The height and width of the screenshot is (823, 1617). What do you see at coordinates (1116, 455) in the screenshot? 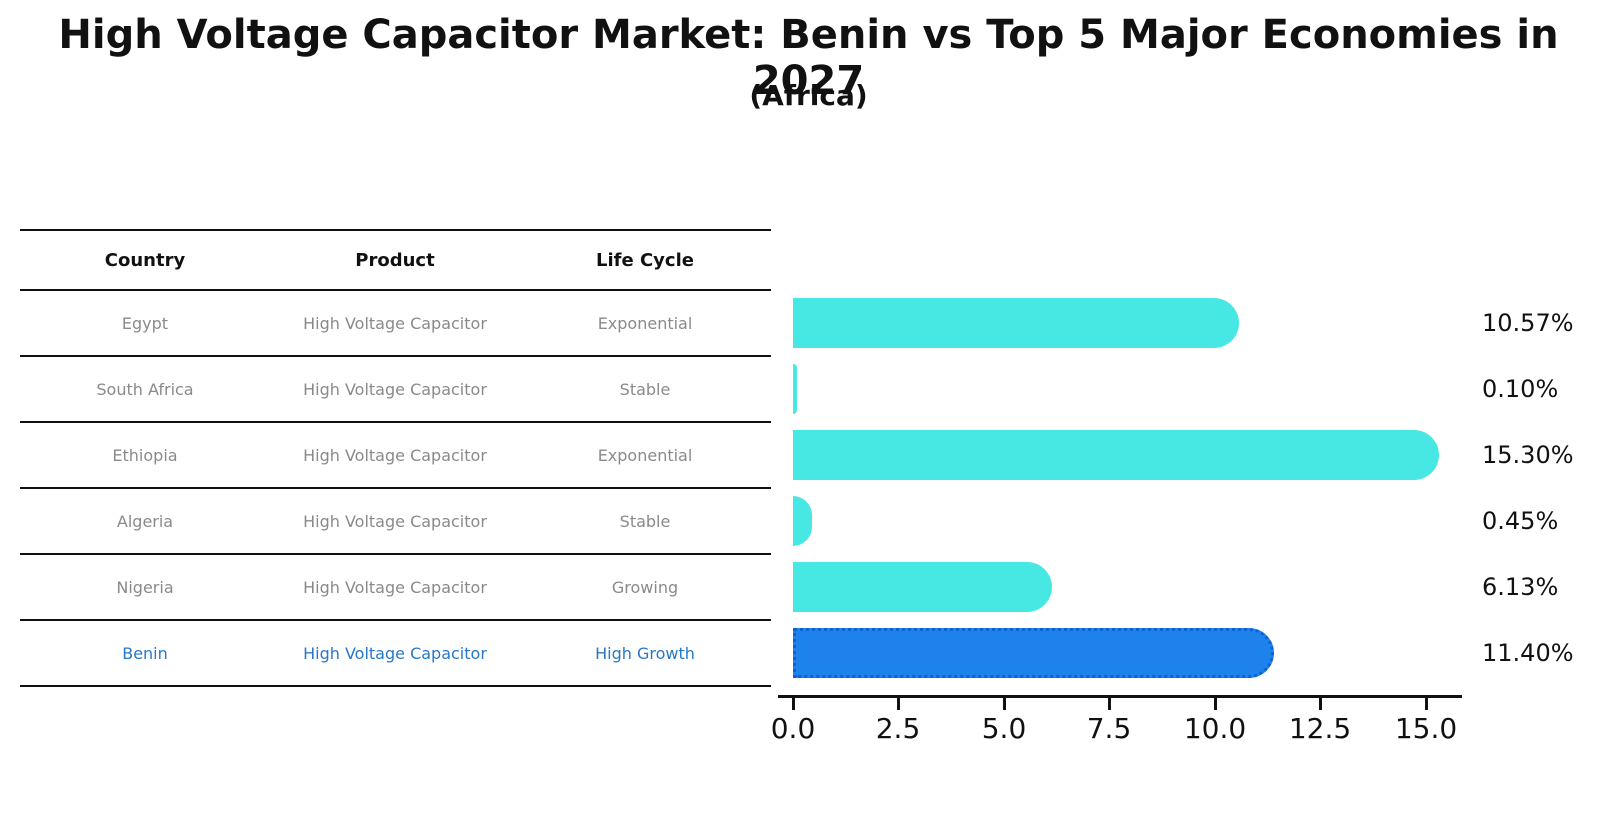
I see `bar-ethiopia` at bounding box center [1116, 455].